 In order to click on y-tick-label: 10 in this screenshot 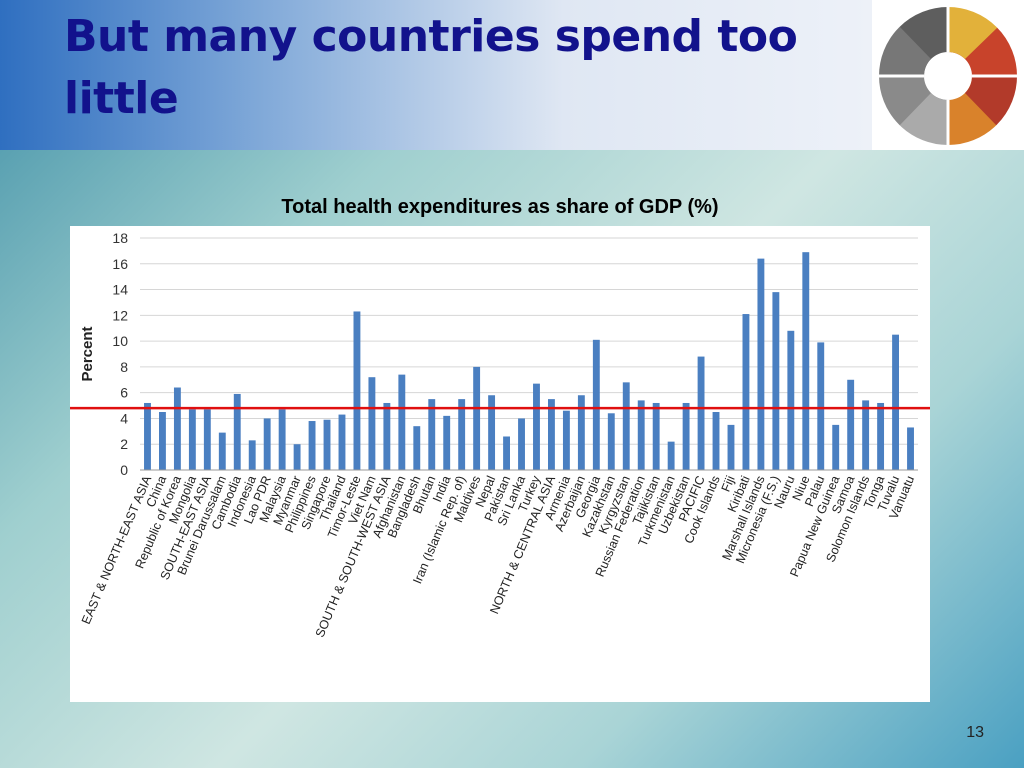, I will do `click(120, 341)`.